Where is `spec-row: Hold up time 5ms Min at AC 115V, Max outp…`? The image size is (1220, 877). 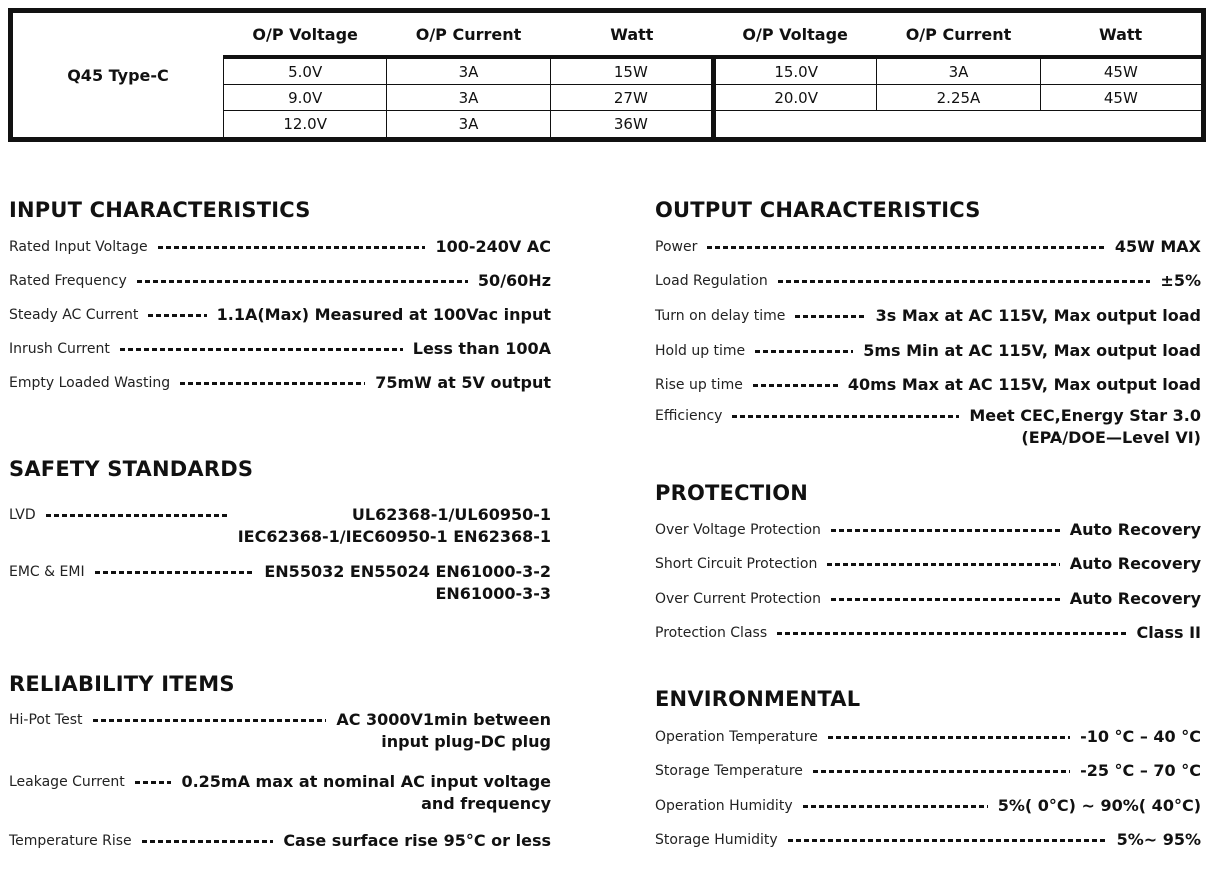 spec-row: Hold up time 5ms Min at AC 115V, Max outp… is located at coordinates (928, 351).